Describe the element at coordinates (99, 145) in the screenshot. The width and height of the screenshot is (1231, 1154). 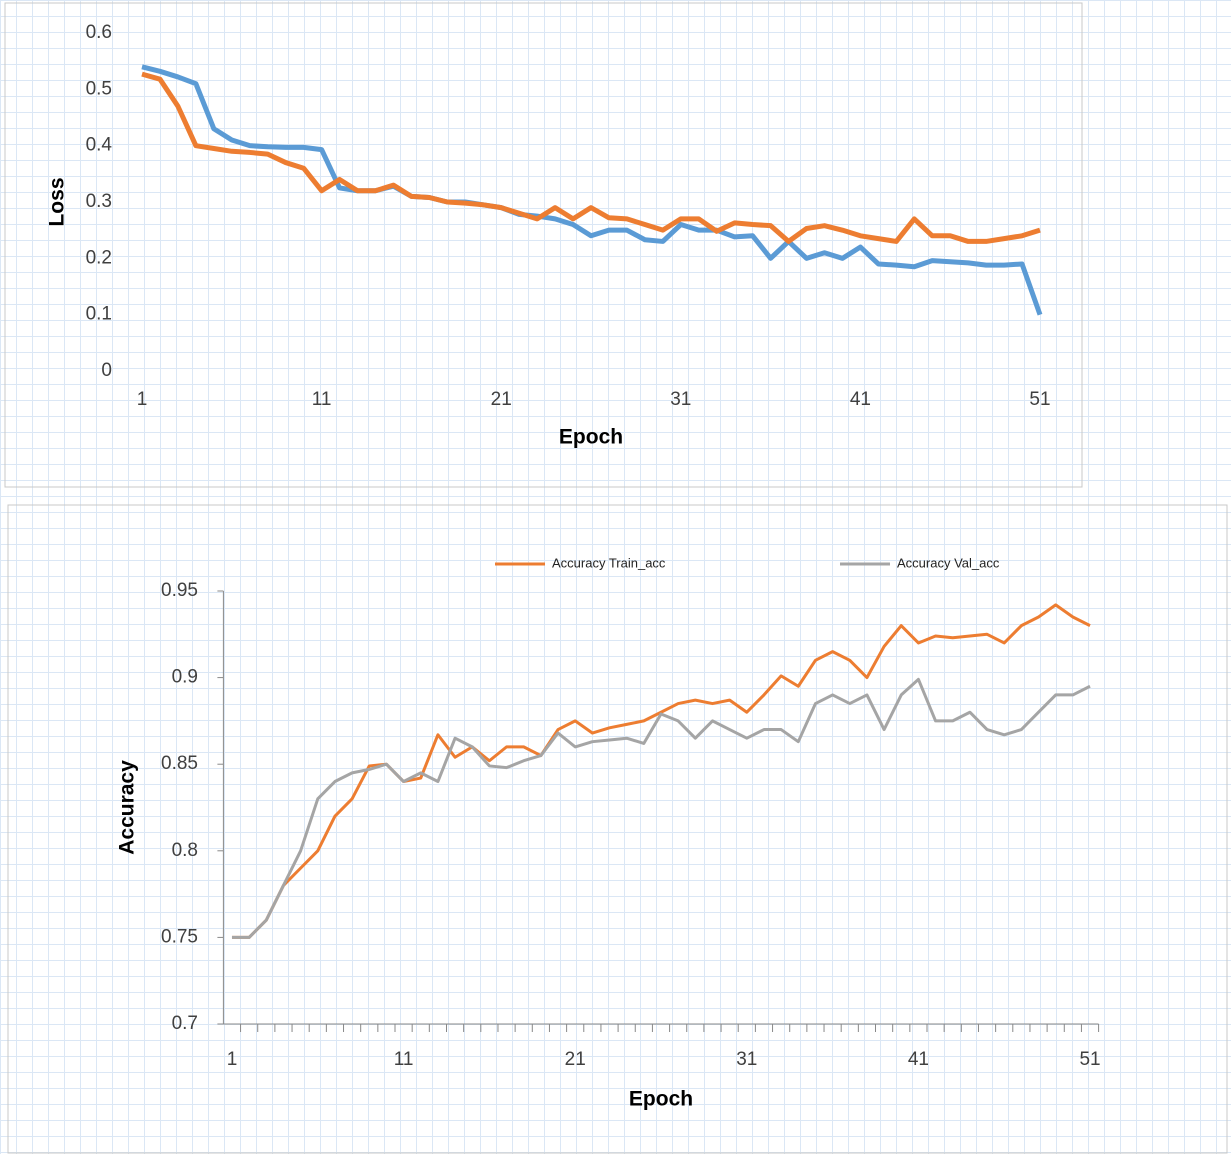
I see `y-tick-label: 0.4` at that location.